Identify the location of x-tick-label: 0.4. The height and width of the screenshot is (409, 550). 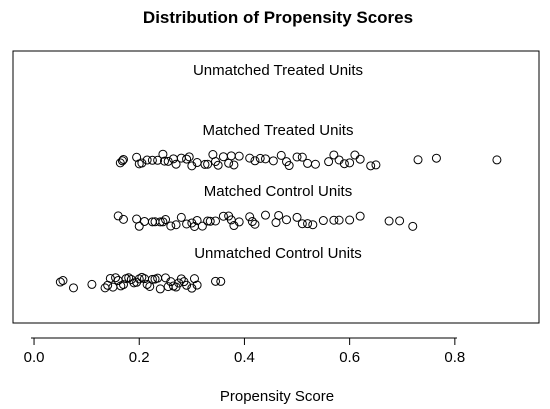
(244, 357).